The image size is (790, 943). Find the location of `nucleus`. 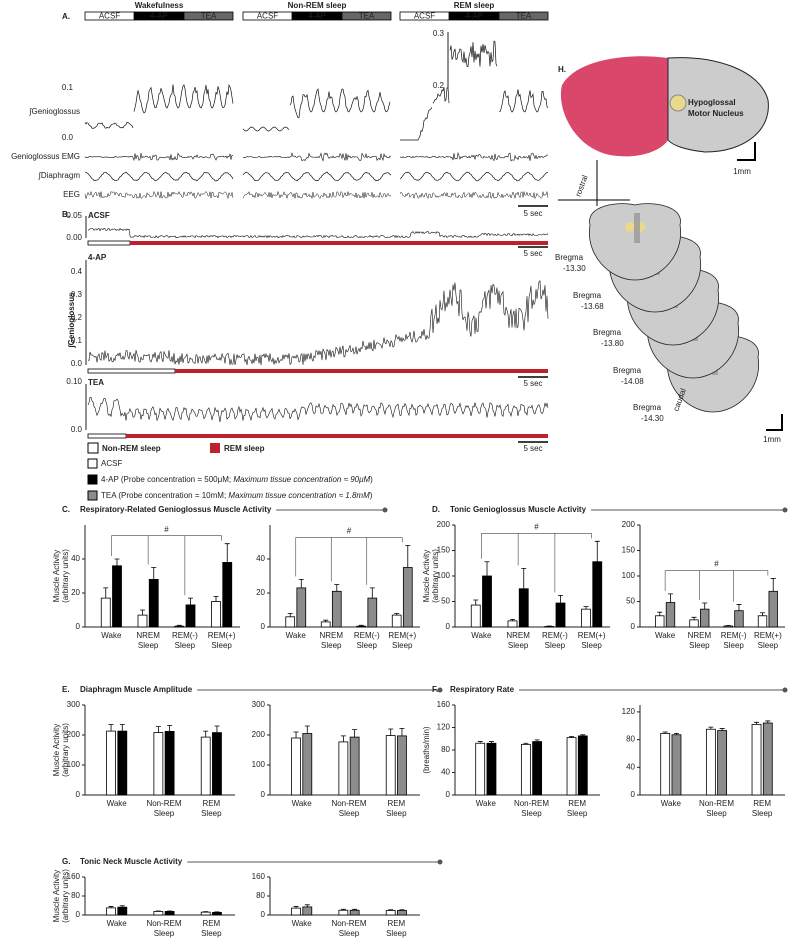

nucleus is located at coordinates (630, 227).